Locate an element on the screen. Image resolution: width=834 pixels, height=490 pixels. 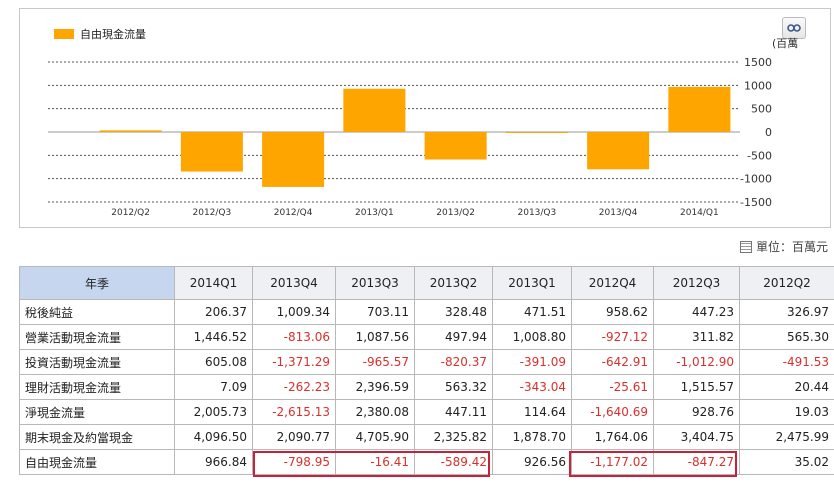
bar-2013/Q1 is located at coordinates (374, 110).